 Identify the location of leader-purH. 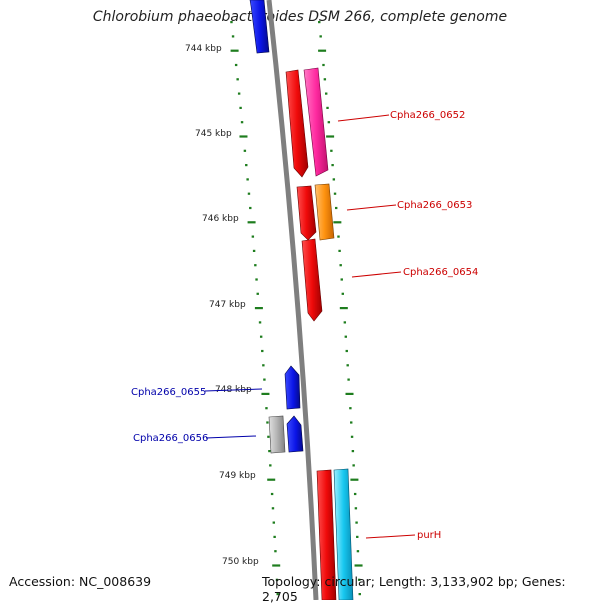
(390, 536).